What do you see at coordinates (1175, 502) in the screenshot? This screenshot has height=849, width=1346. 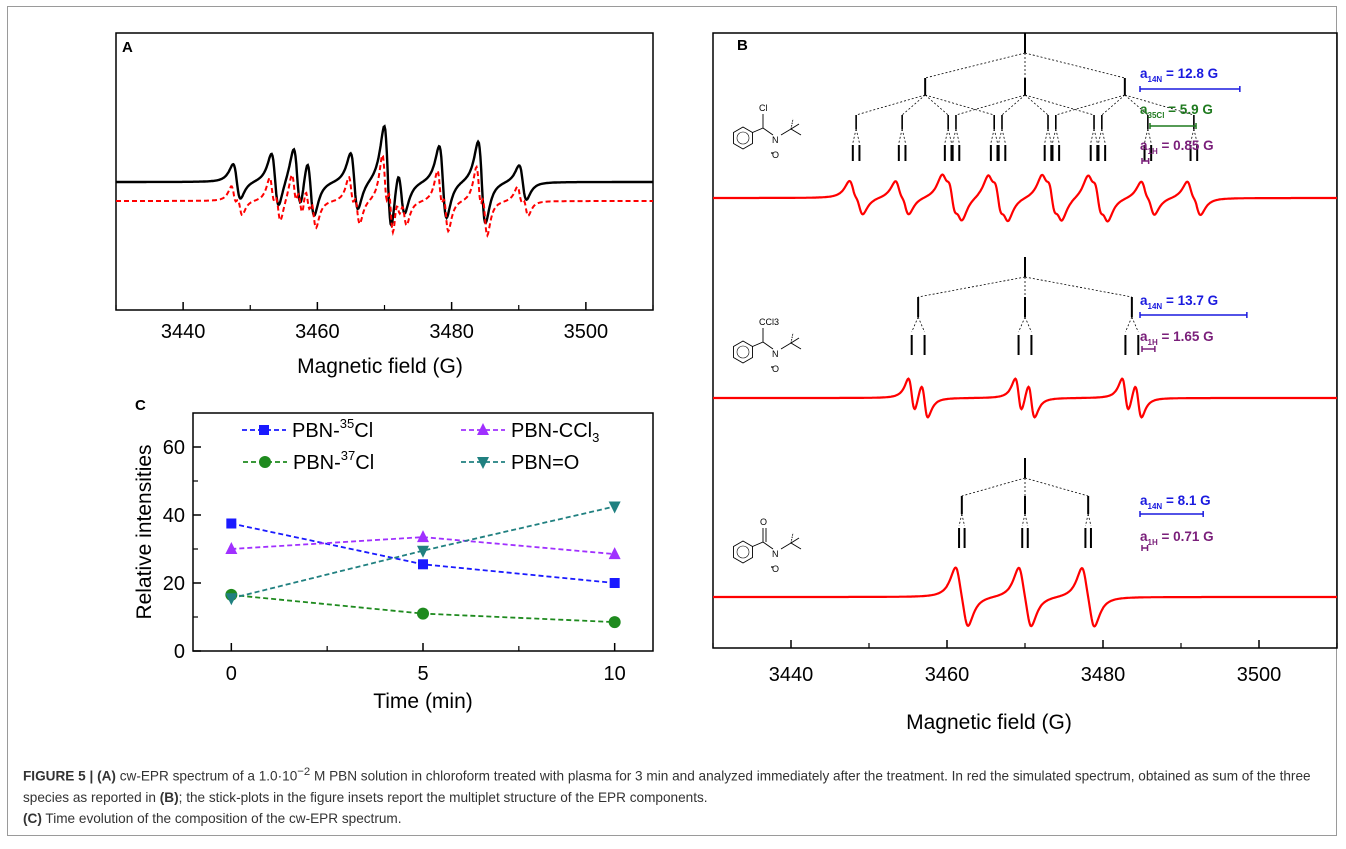 I see `coupling-label: a14N = 8.1 G` at bounding box center [1175, 502].